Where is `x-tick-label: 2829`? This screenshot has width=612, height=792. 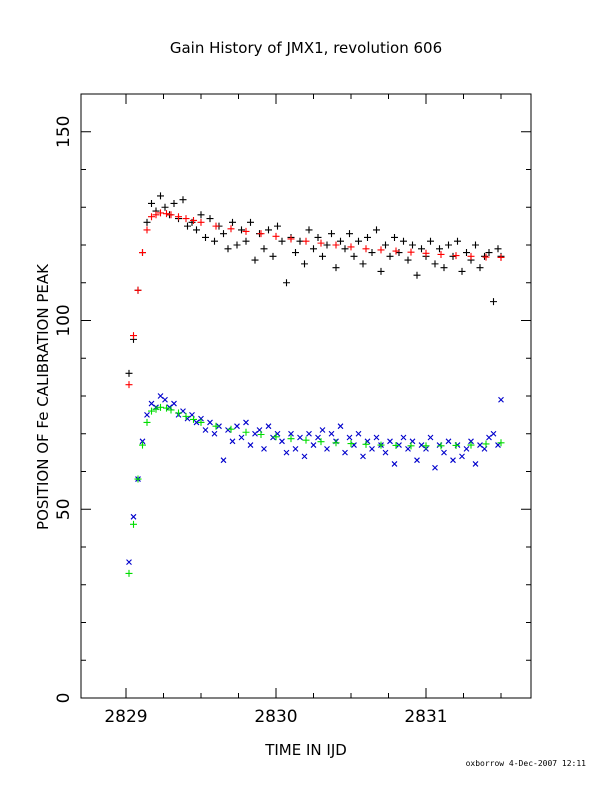
x-tick-label: 2829 is located at coordinates (125, 717).